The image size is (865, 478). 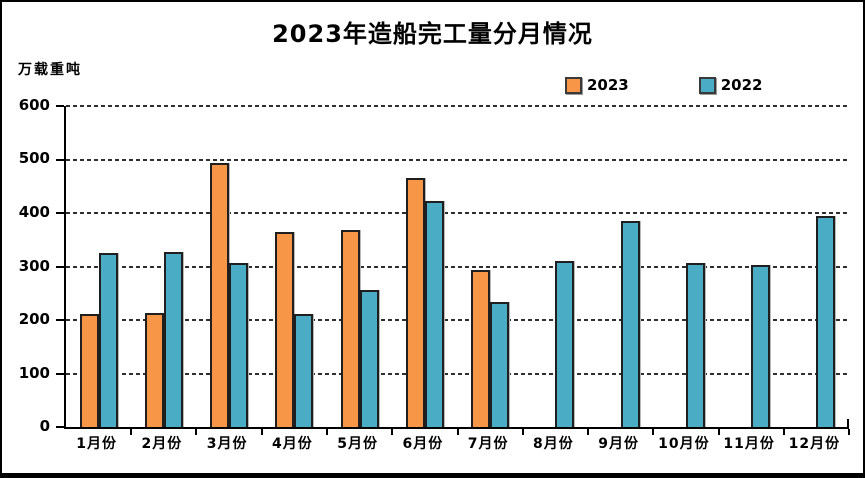 I want to click on legend-label-2022: 2022, so click(x=741, y=85).